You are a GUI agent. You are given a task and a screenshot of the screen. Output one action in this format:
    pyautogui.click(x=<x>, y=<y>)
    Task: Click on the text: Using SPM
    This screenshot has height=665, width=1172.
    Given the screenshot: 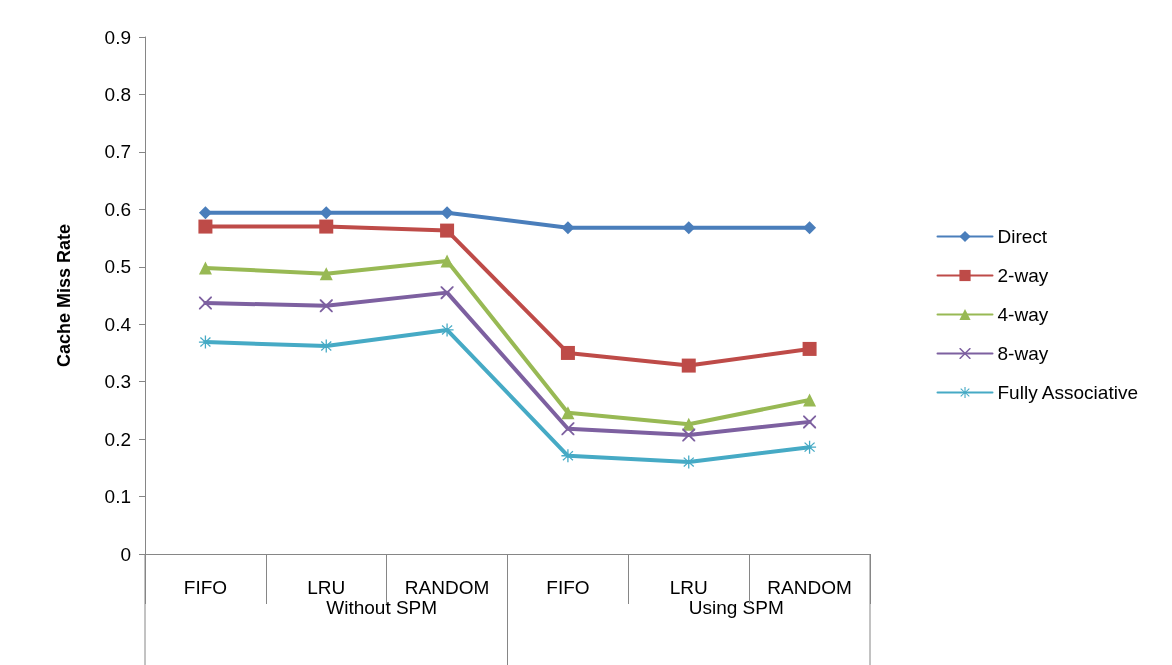 What is the action you would take?
    pyautogui.click(x=736, y=607)
    